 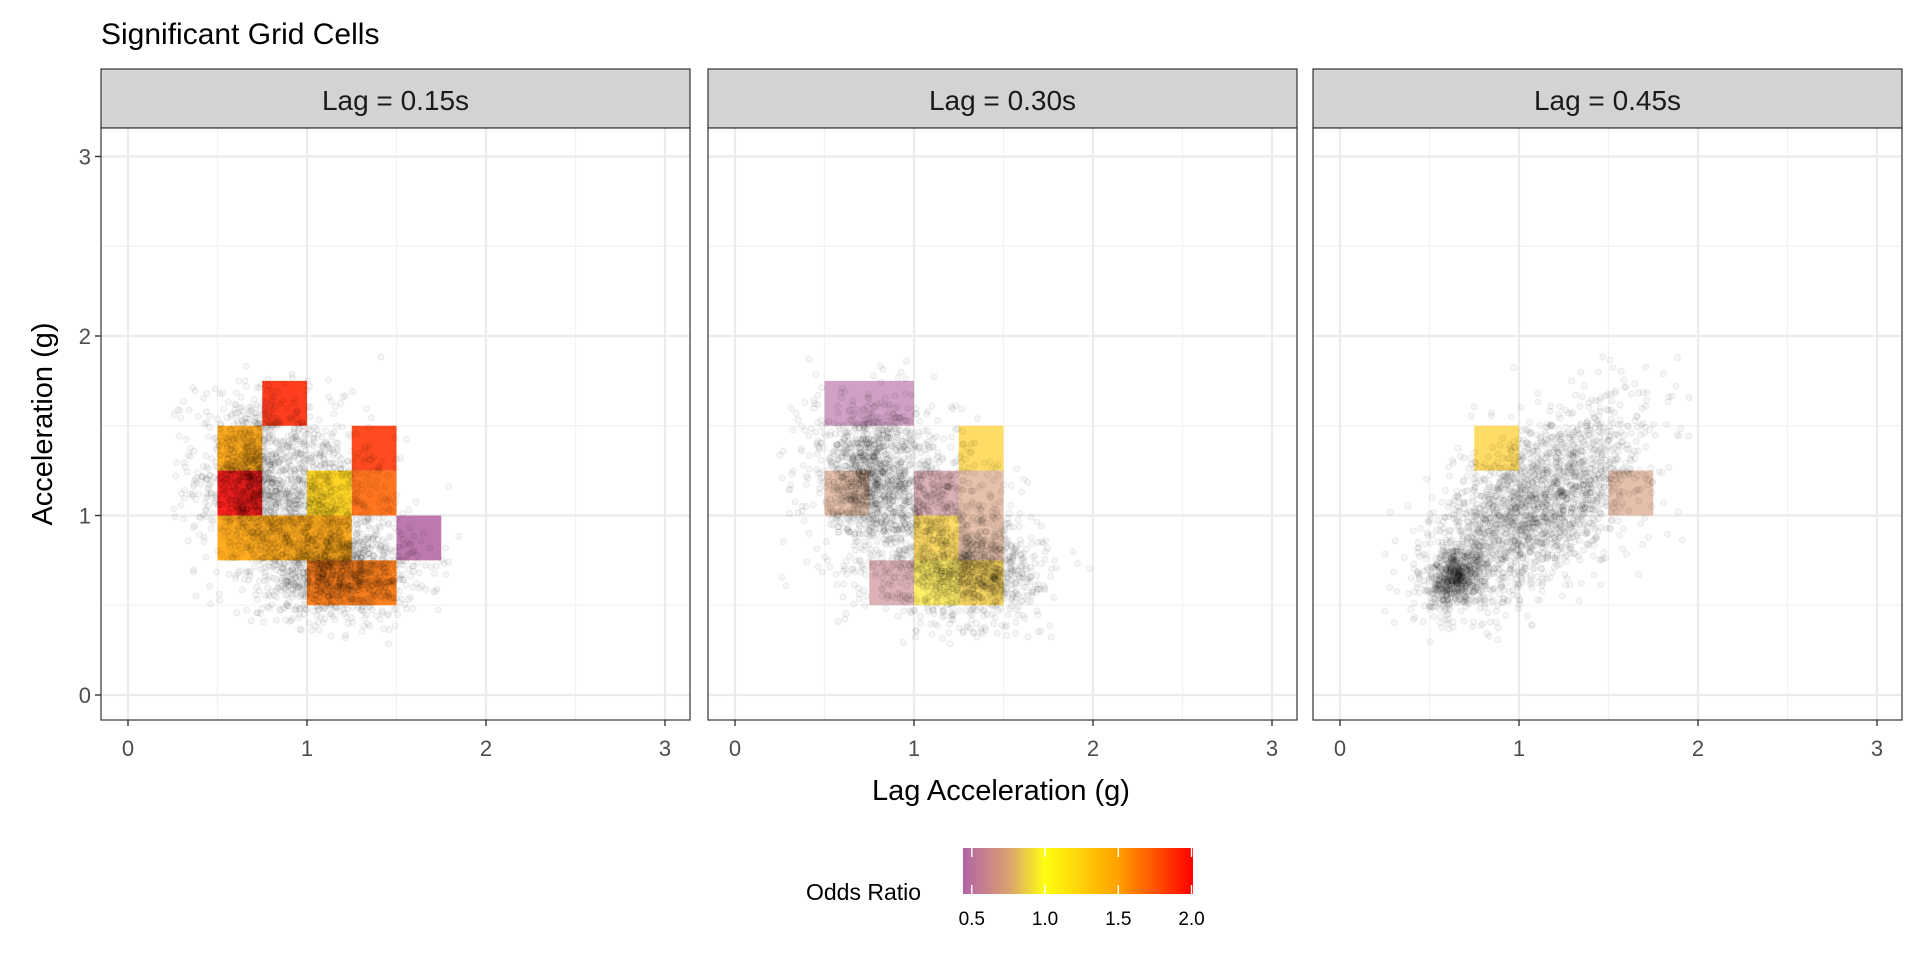 I want to click on grid-cell-tile, so click(x=240, y=448).